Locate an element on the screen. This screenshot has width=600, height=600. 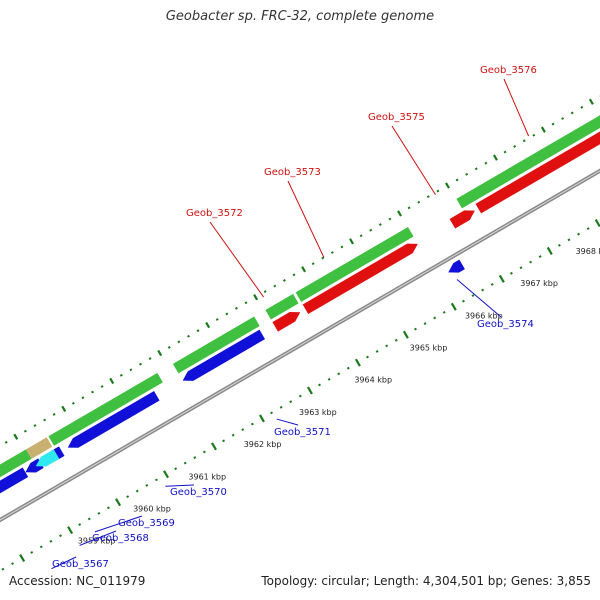
accession-text: Accession: NC_011979 is located at coordinates (77, 581).